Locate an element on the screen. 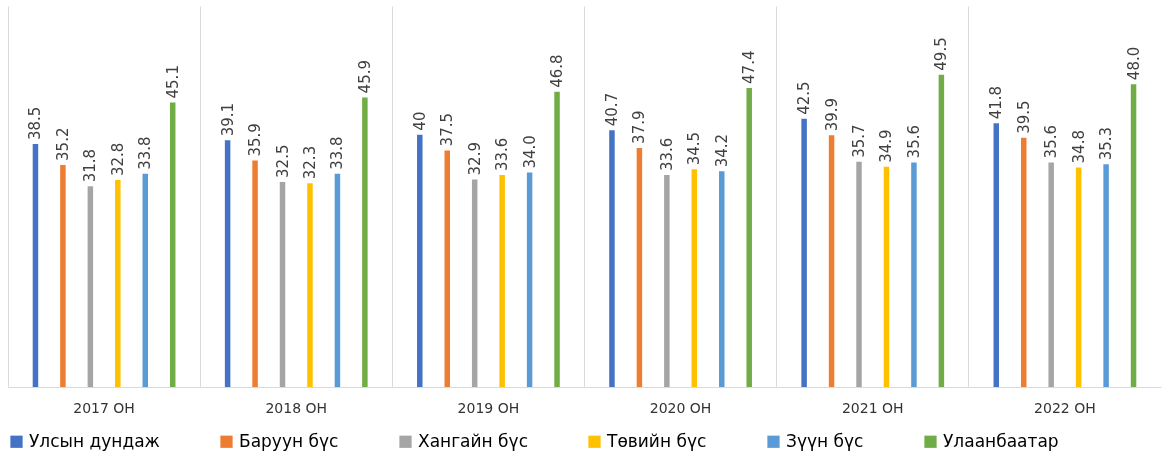  legend-label: Зүүн бүс is located at coordinates (825, 440).